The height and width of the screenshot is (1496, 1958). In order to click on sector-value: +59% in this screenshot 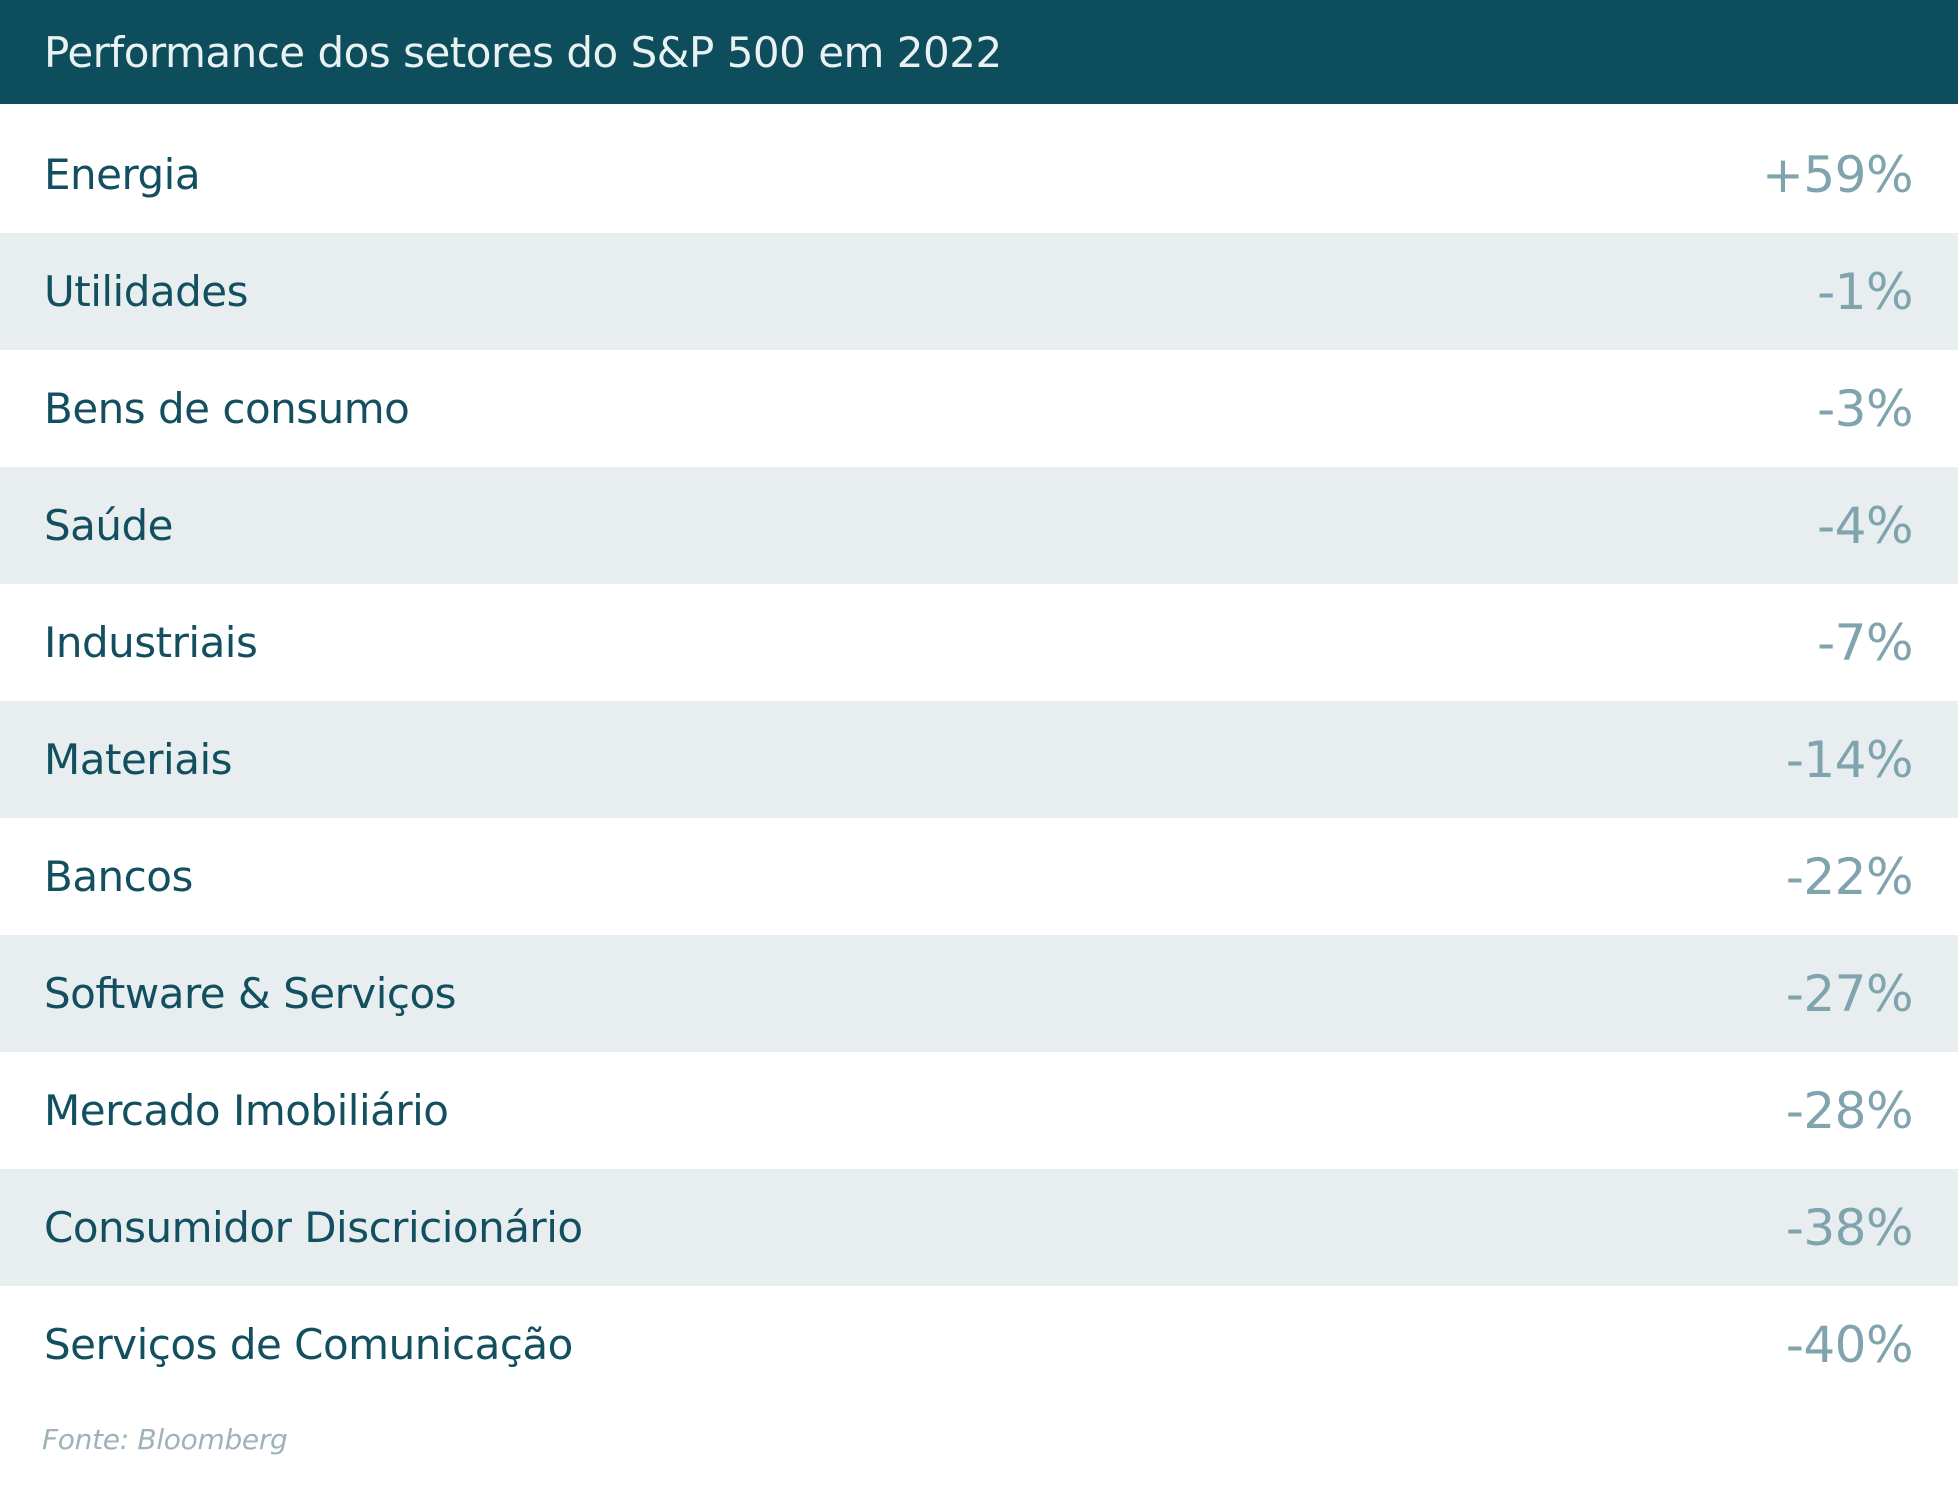, I will do `click(1837, 174)`.